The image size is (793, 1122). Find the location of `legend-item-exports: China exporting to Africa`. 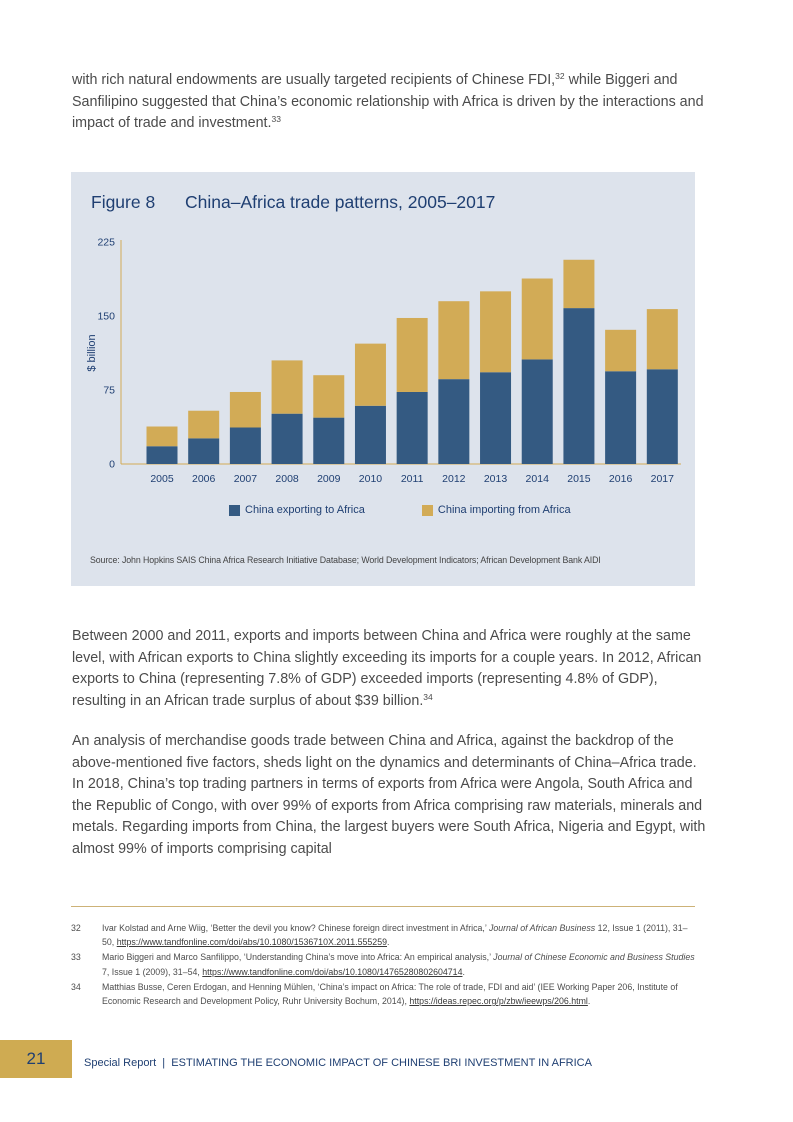

legend-item-exports: China exporting to Africa is located at coordinates (297, 510).